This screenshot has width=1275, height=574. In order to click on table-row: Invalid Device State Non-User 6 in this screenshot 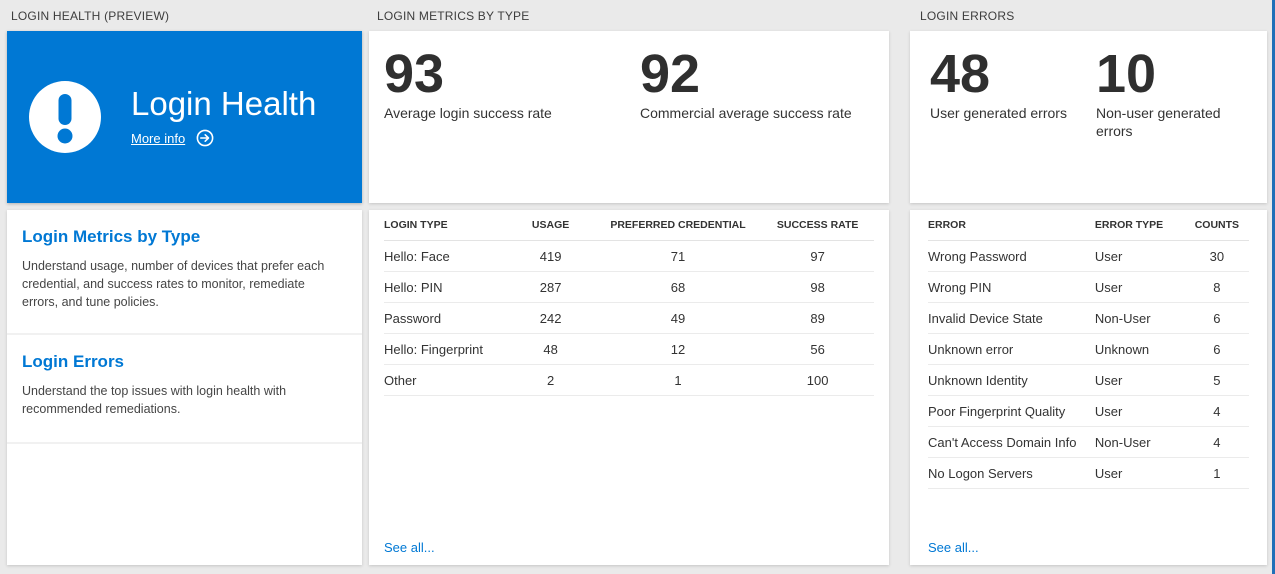, I will do `click(1088, 318)`.